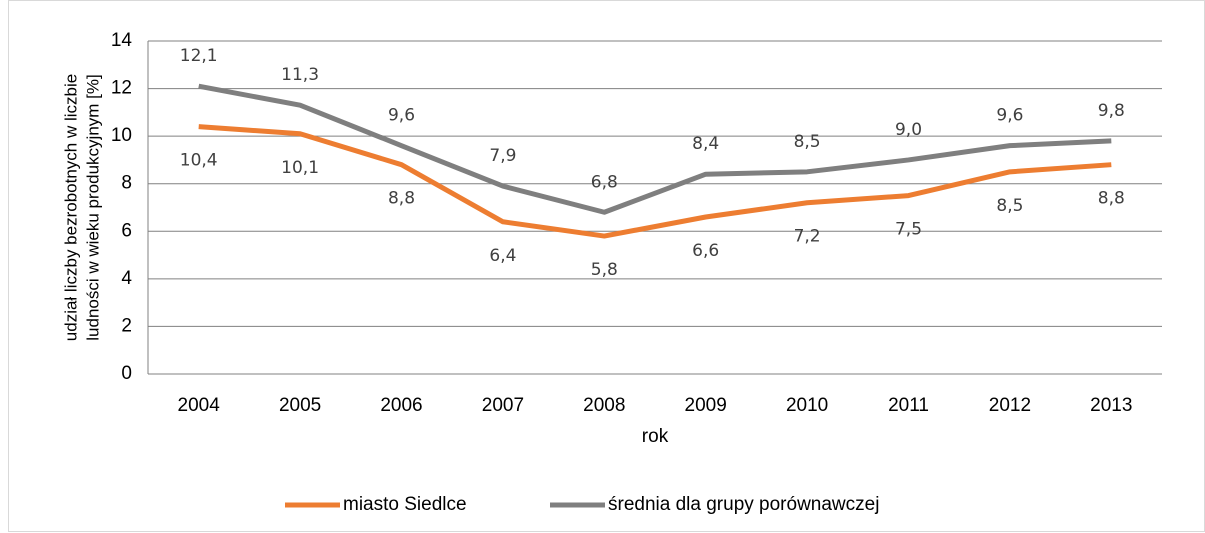  Describe the element at coordinates (121, 135) in the screenshot. I see `y-tick-label: 10` at that location.